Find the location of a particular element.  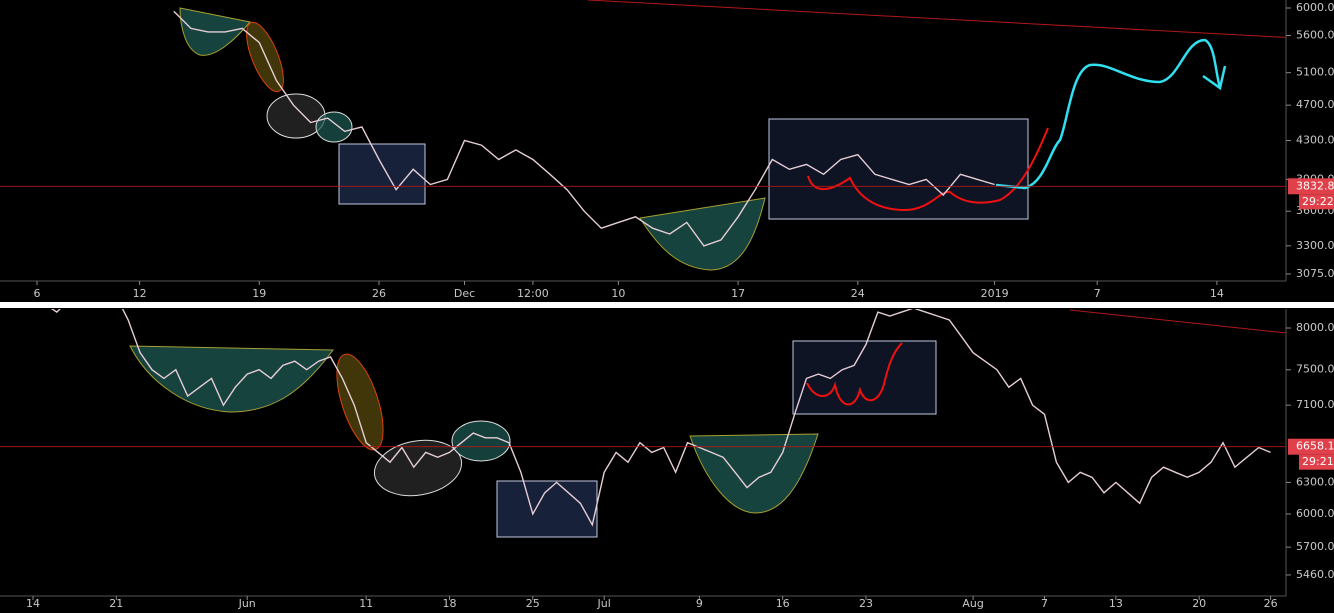

x-tick-label: Aug is located at coordinates (972, 603).